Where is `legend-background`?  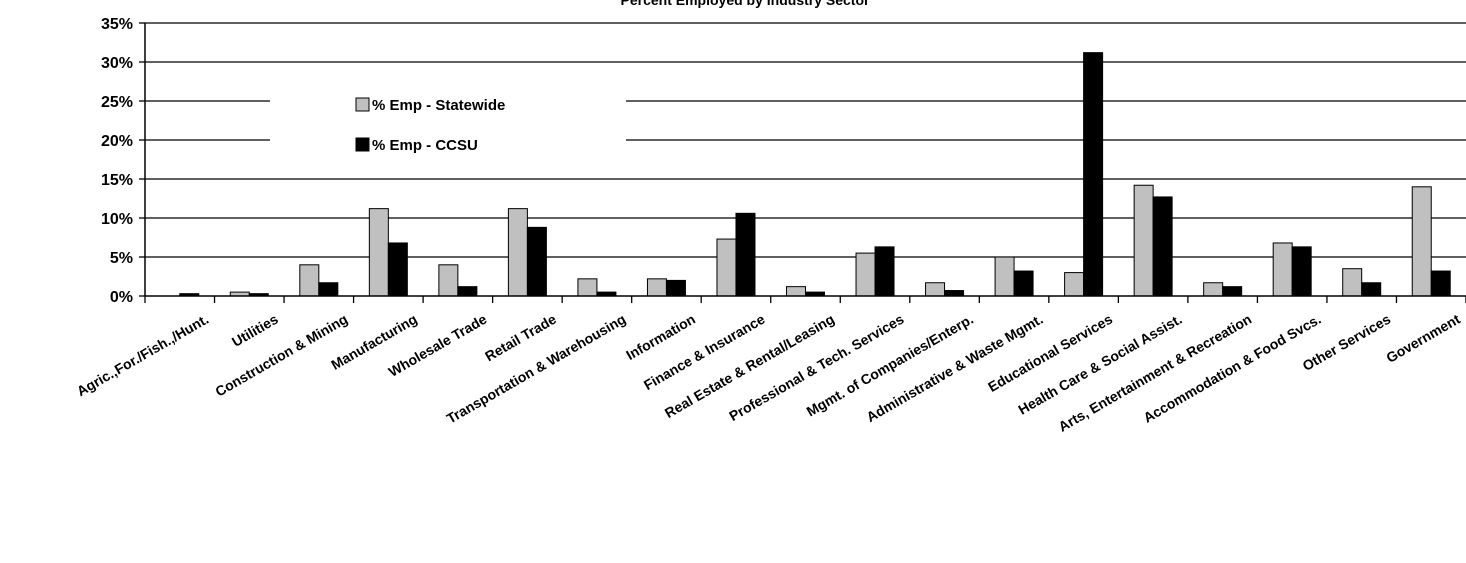 legend-background is located at coordinates (448, 129).